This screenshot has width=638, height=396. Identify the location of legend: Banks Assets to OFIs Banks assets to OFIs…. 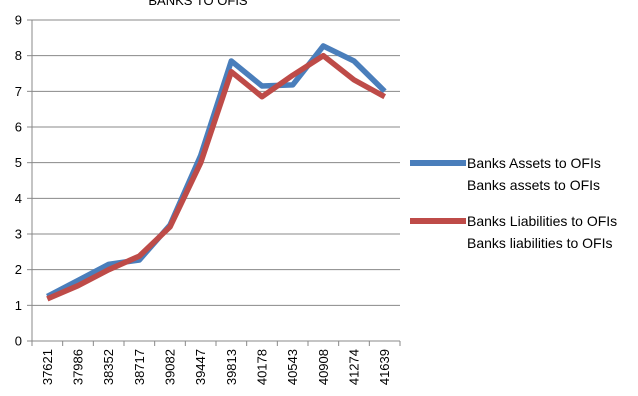
(513, 203).